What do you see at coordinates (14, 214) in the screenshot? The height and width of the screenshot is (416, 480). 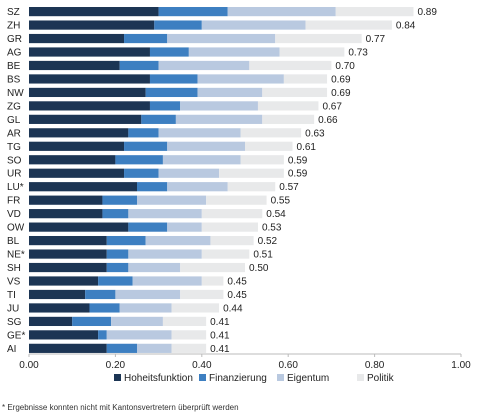 I see `category-label: VD` at bounding box center [14, 214].